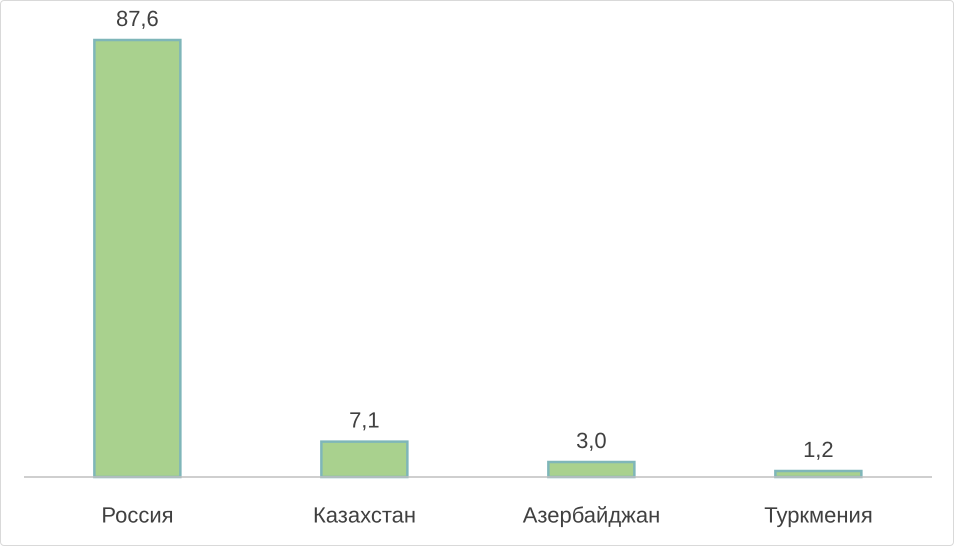  I want to click on x-tick-label: Россия, so click(137, 515).